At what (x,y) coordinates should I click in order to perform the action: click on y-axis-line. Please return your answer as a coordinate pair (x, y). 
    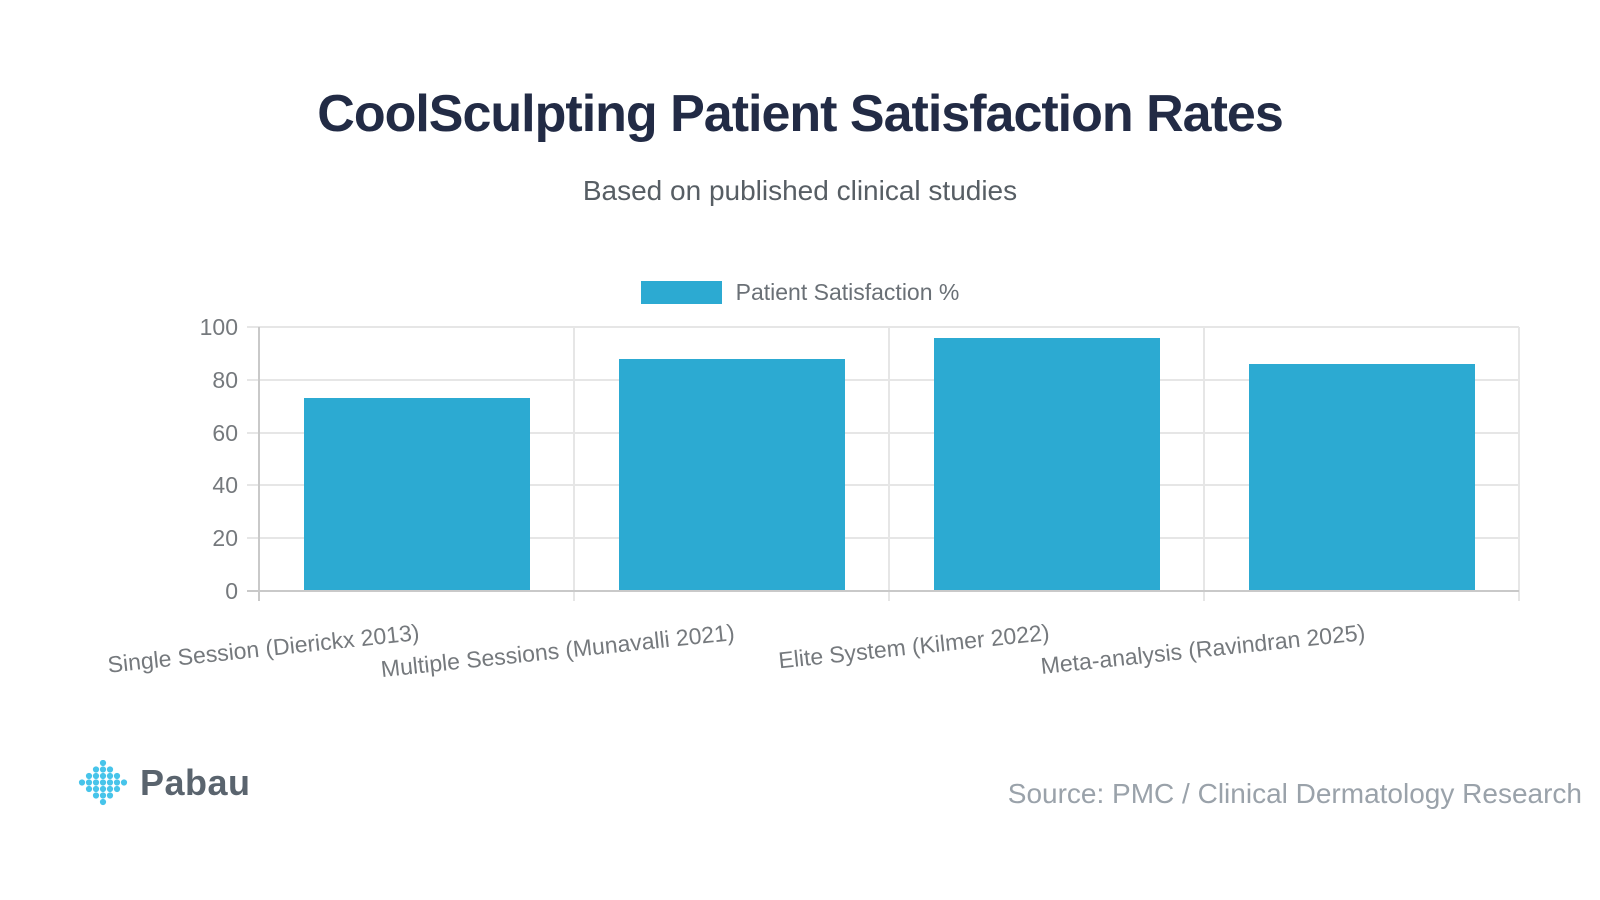
    Looking at the image, I should click on (259, 464).